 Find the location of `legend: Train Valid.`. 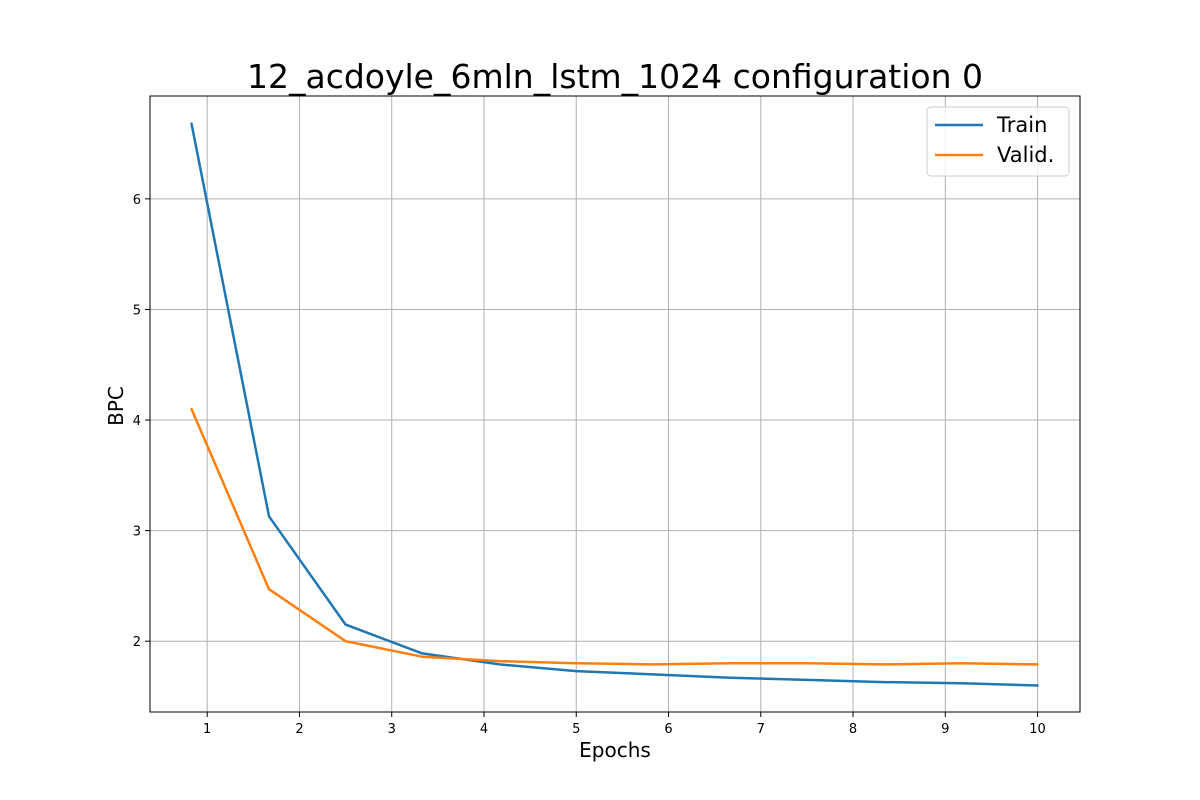

legend: Train Valid. is located at coordinates (998, 141).